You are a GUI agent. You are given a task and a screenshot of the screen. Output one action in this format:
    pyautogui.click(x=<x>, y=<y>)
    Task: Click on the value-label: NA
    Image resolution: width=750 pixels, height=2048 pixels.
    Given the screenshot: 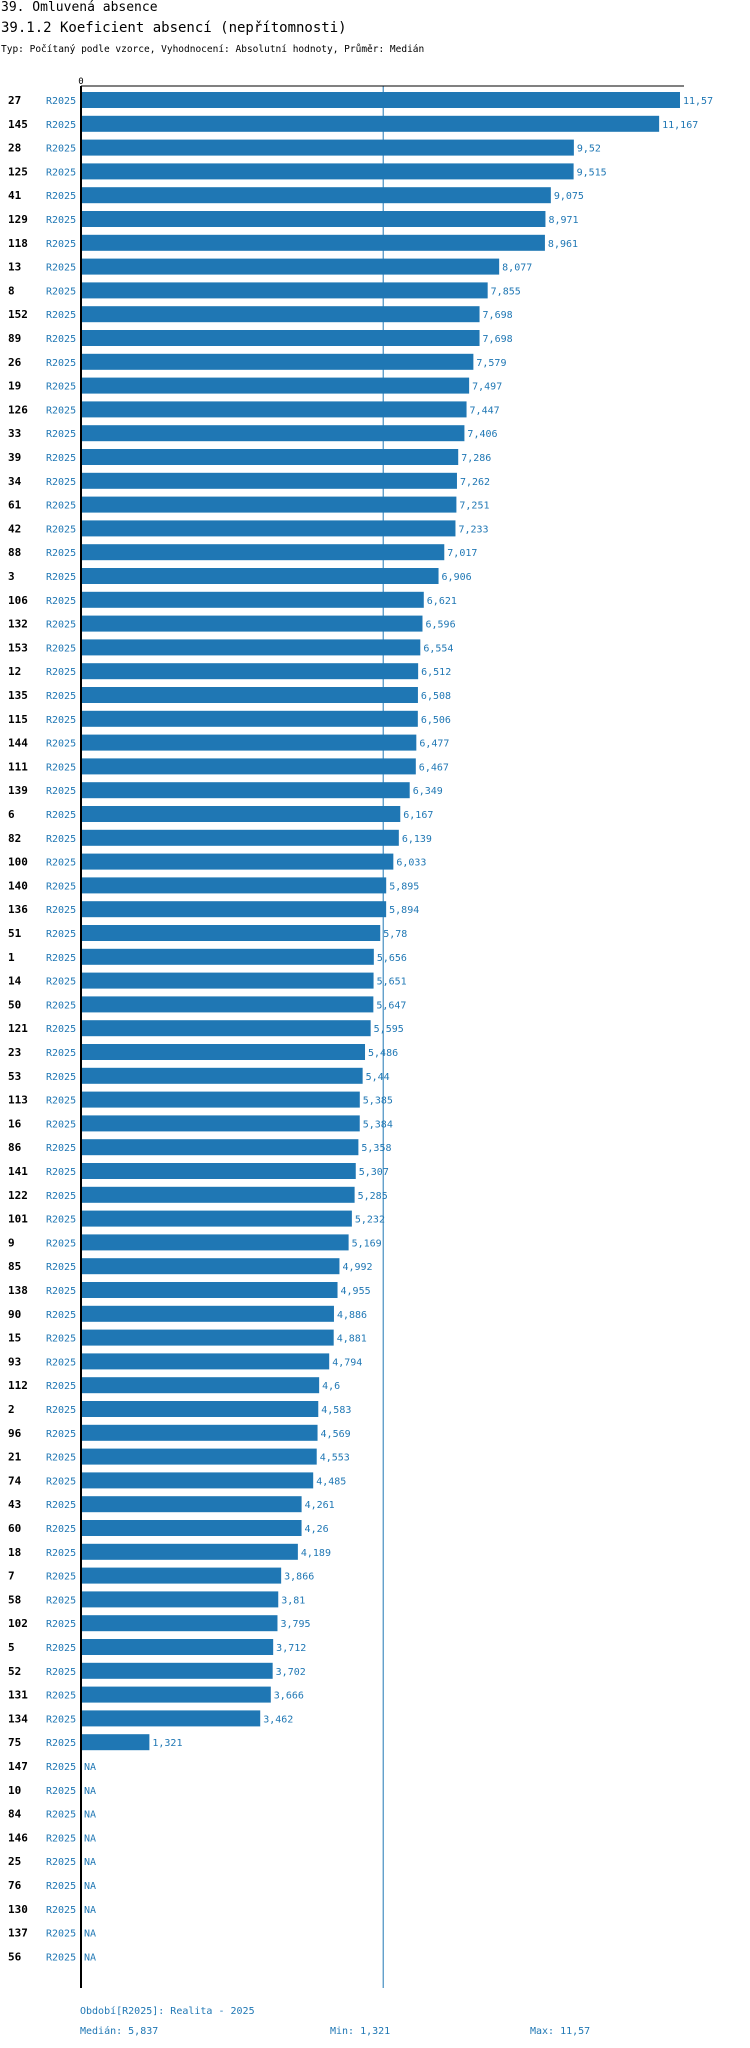 What is the action you would take?
    pyautogui.click(x=90, y=1862)
    